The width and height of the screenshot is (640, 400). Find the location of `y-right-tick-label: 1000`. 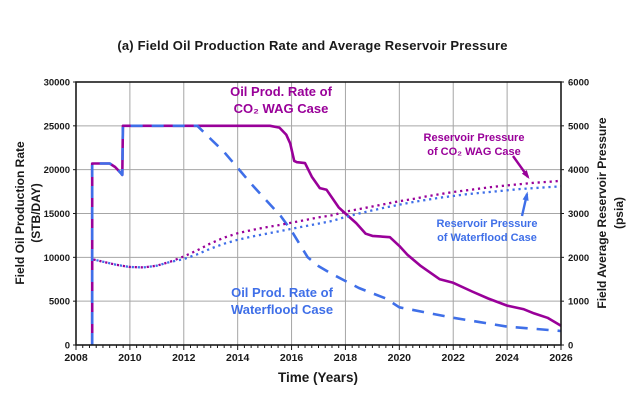

y-right-tick-label: 1000 is located at coordinates (578, 302).